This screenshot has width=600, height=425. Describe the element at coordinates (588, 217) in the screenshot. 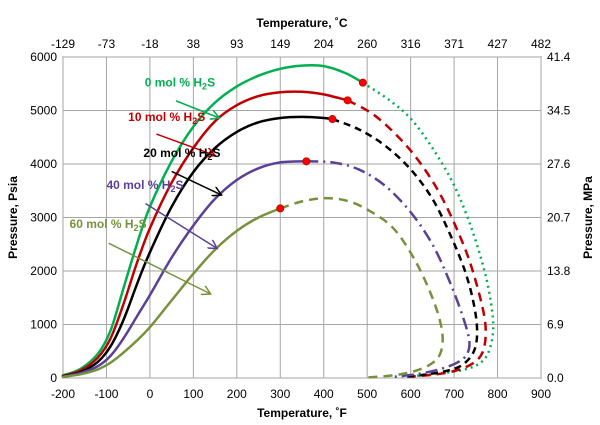

I see `y2-axis-title: Pressure, MPa` at that location.